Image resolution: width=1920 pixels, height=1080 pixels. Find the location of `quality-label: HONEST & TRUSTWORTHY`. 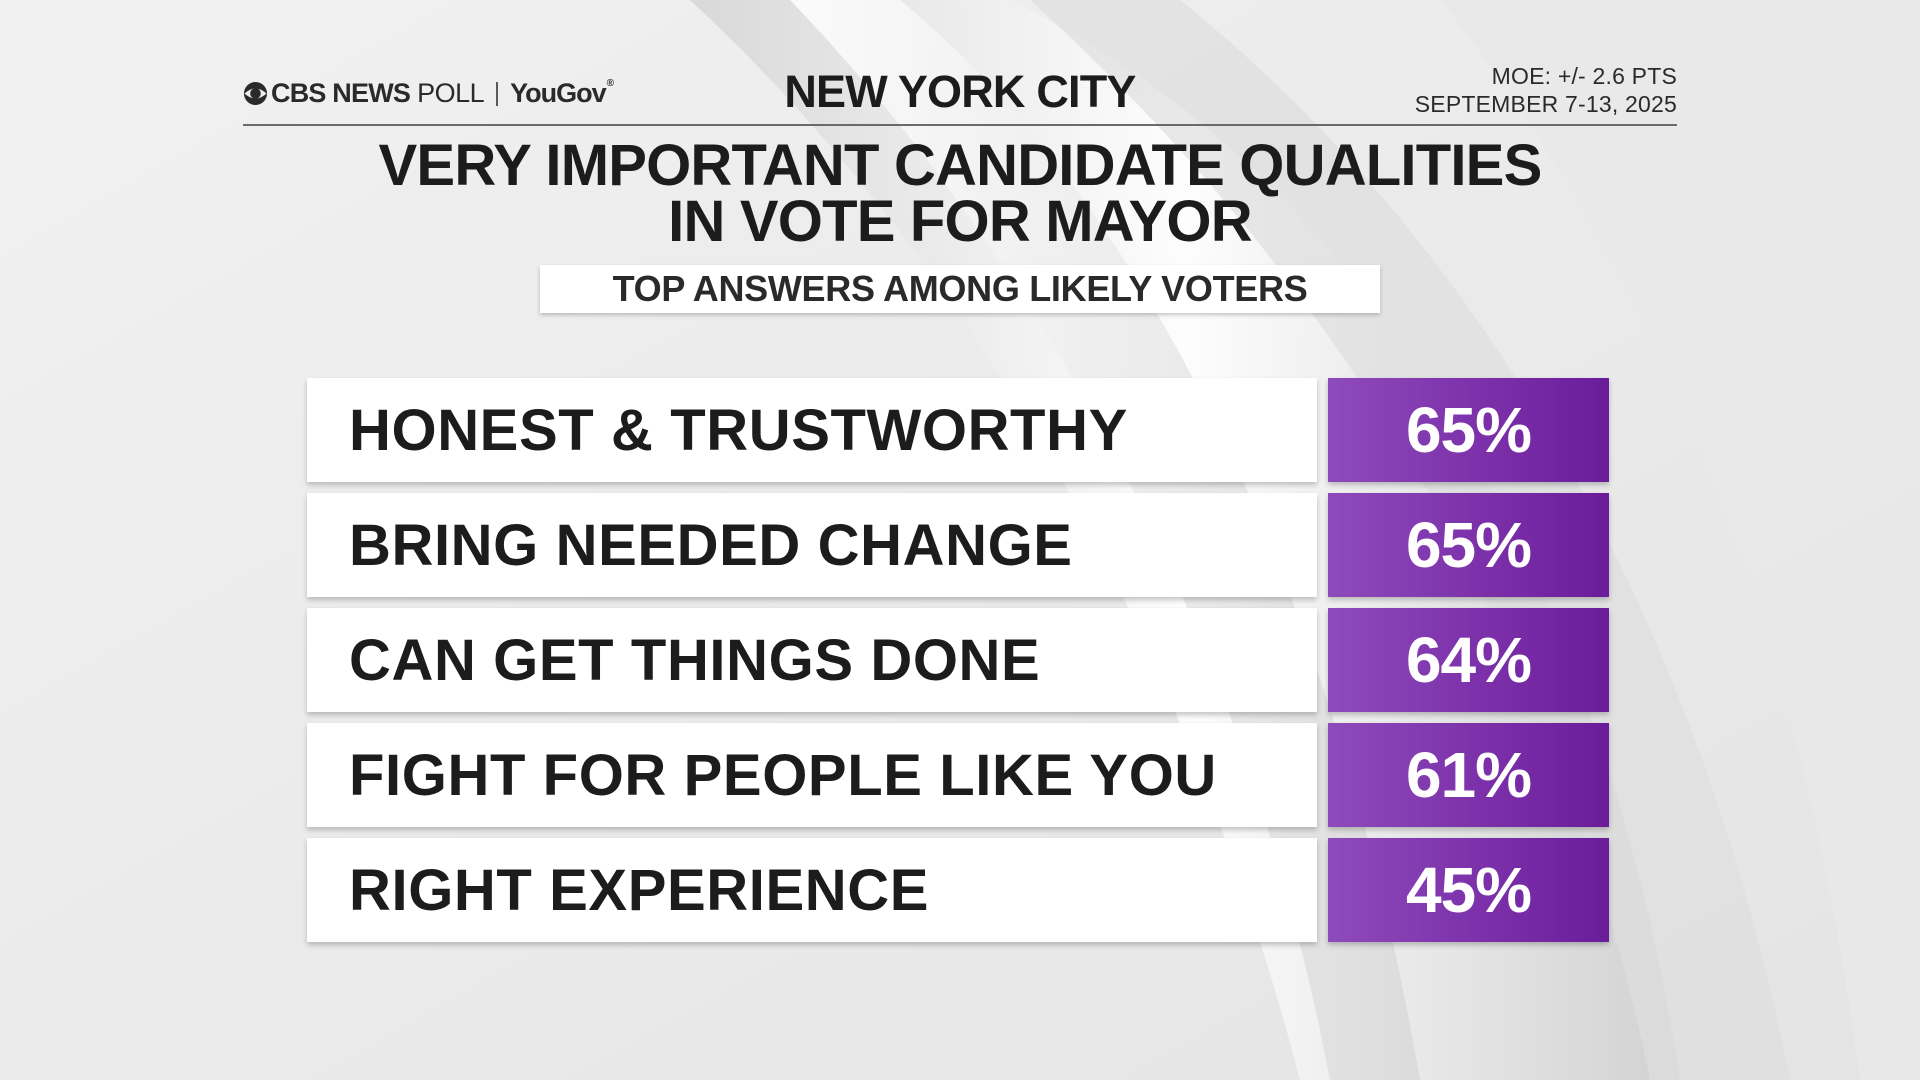

quality-label: HONEST & TRUSTWORTHY is located at coordinates (738, 430).